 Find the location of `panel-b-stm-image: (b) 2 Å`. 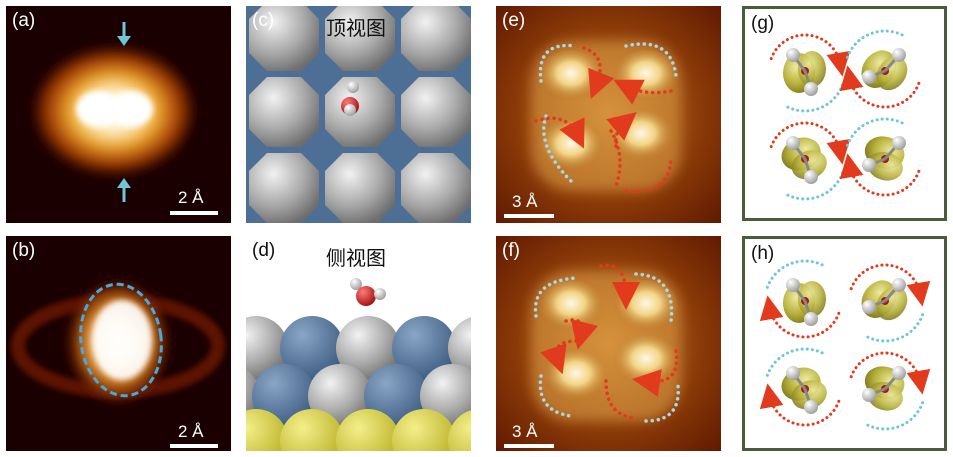

panel-b-stm-image: (b) 2 Å is located at coordinates (118, 343).